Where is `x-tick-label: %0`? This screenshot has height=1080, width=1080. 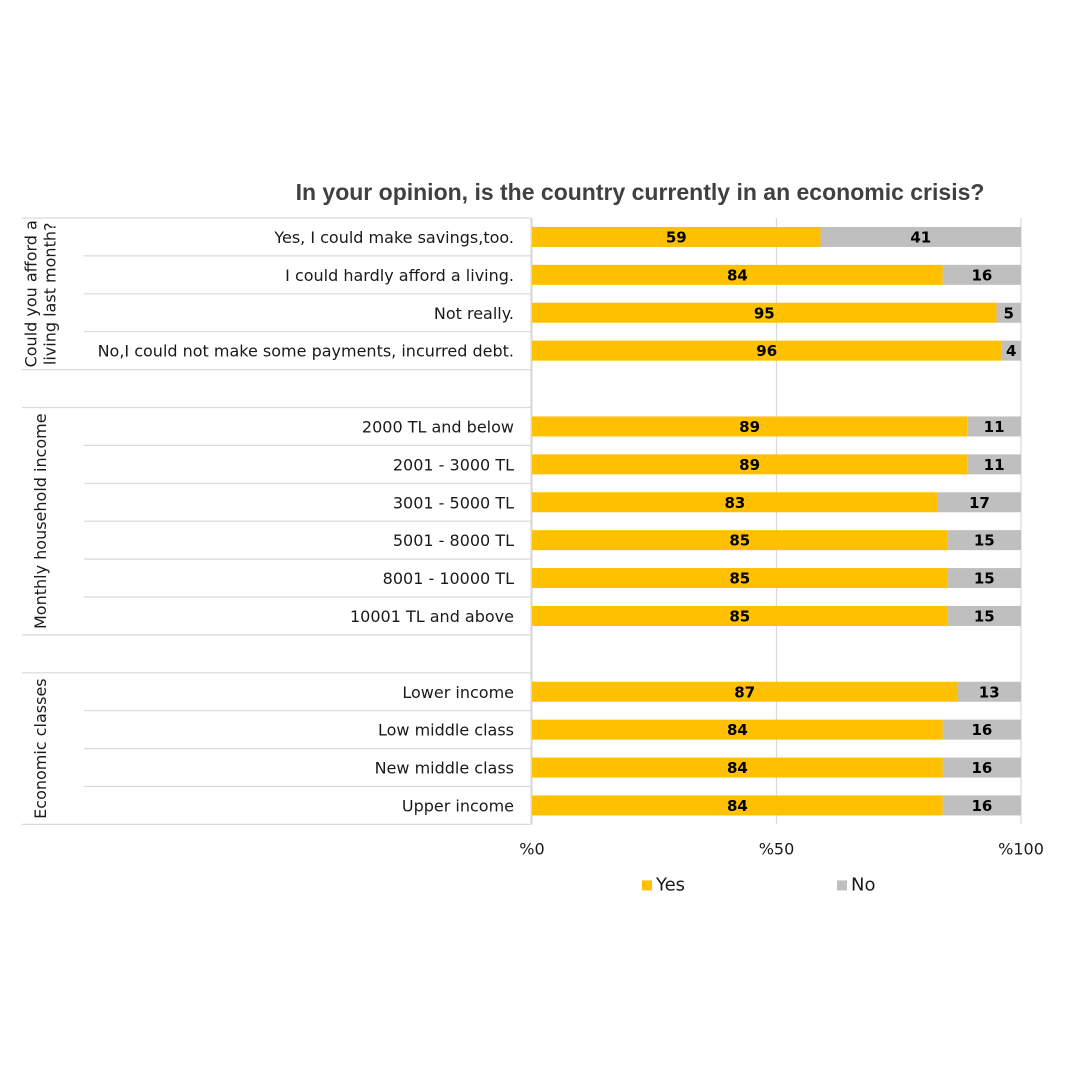 x-tick-label: %0 is located at coordinates (531, 848).